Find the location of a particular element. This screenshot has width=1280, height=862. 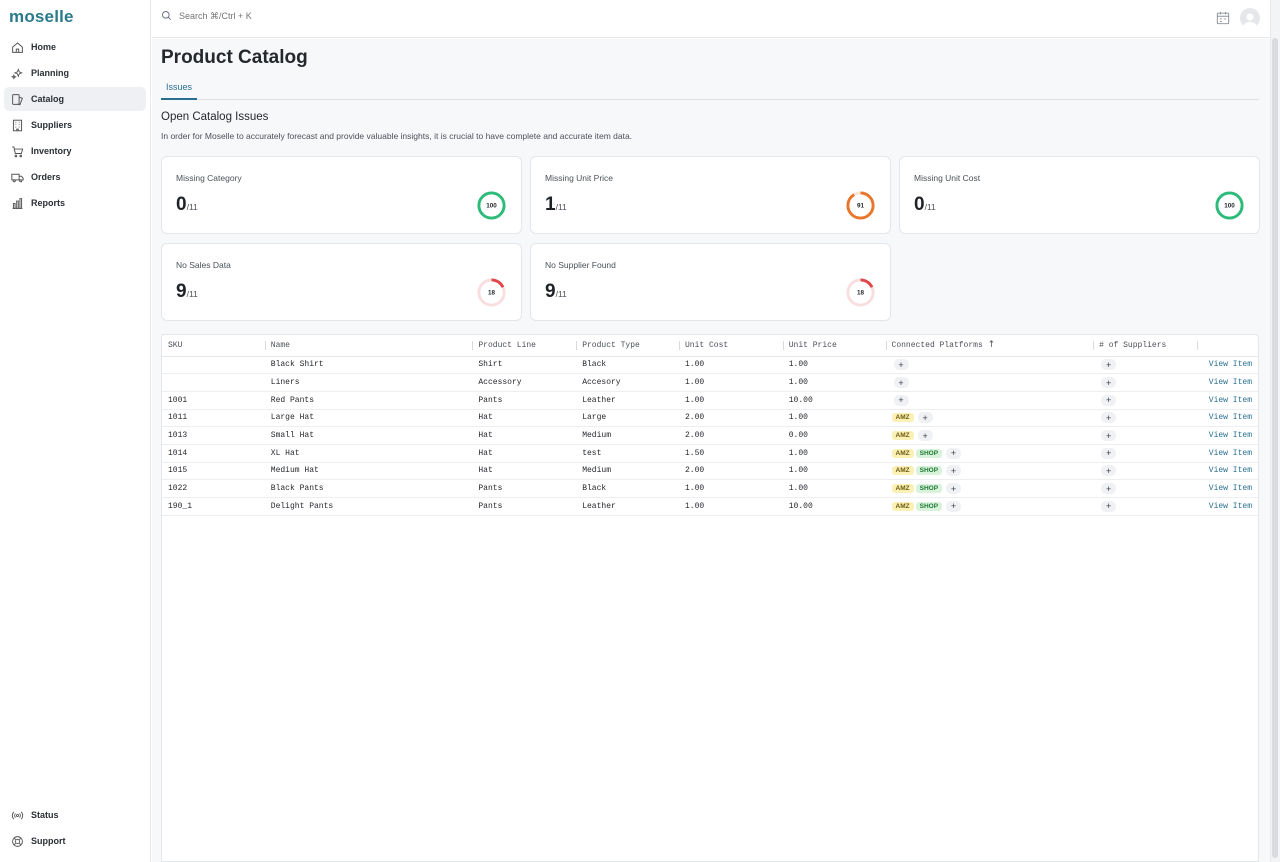

app-logo: moselle is located at coordinates (41, 16).